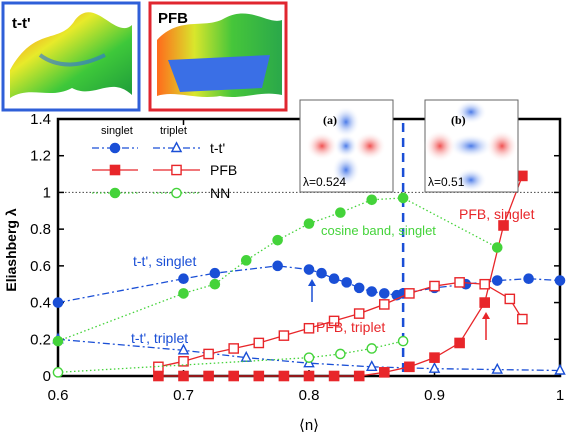 This screenshot has width=581, height=435. What do you see at coordinates (230, 356) in the screenshot?
I see `series-nn_triplet` at bounding box center [230, 356].